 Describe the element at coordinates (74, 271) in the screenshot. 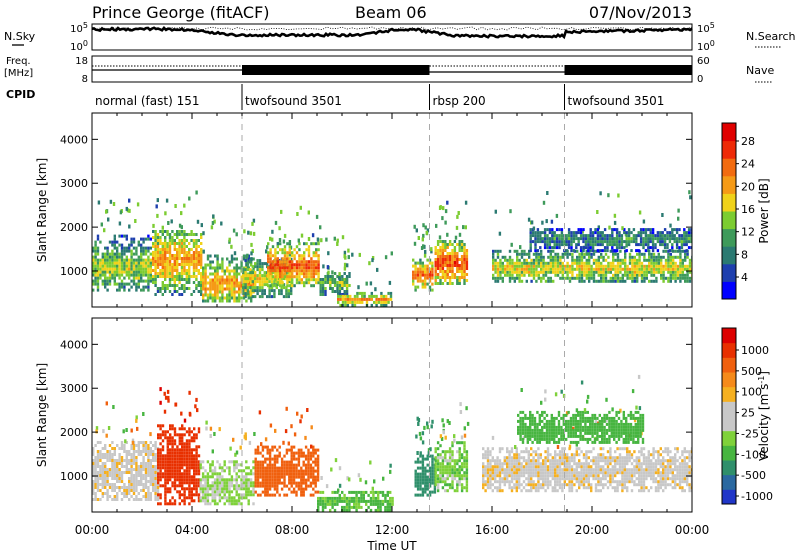

I see `y-tick-label: 1000` at that location.